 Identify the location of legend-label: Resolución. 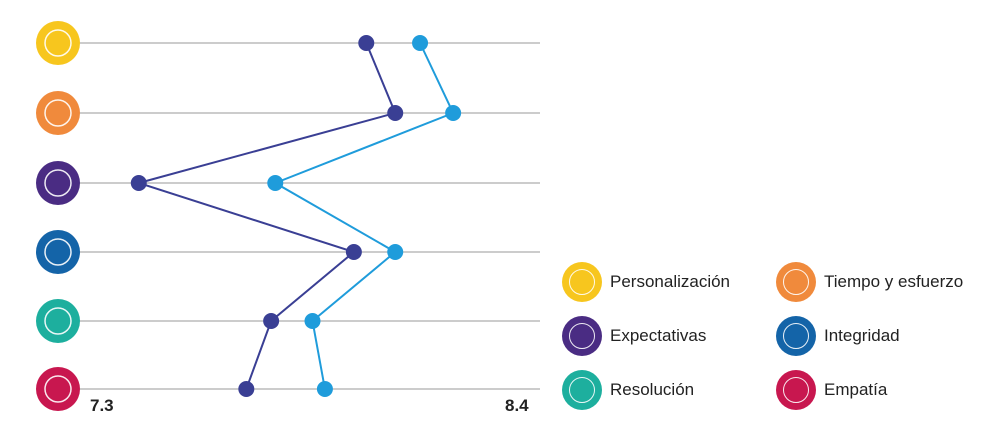
(652, 389).